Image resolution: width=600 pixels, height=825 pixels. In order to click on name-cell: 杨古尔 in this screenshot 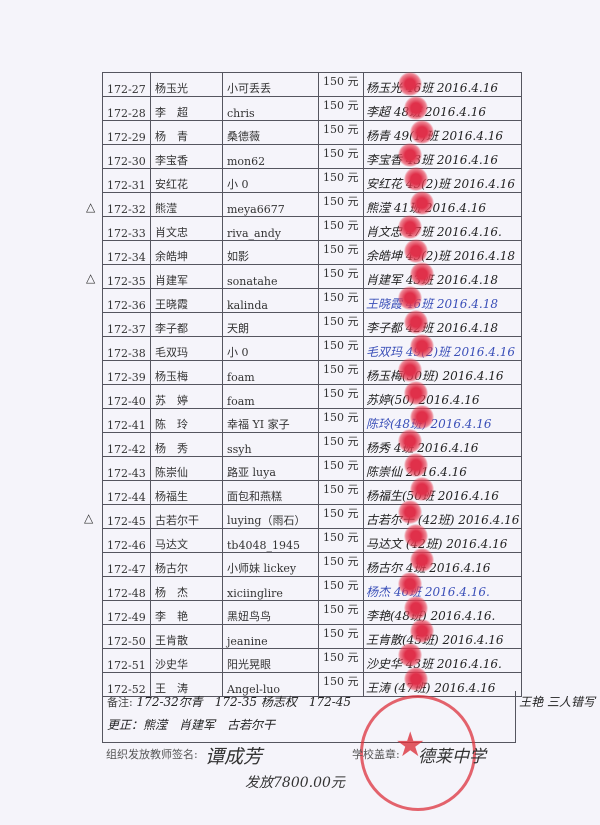, I will do `click(186, 564)`.